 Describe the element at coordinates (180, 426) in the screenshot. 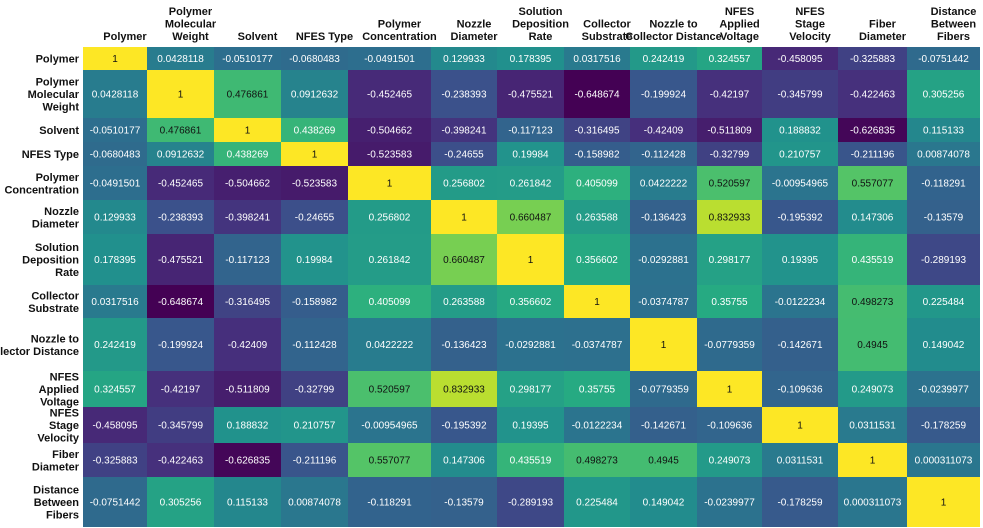

I see `cell-value-label: -0.345799` at that location.